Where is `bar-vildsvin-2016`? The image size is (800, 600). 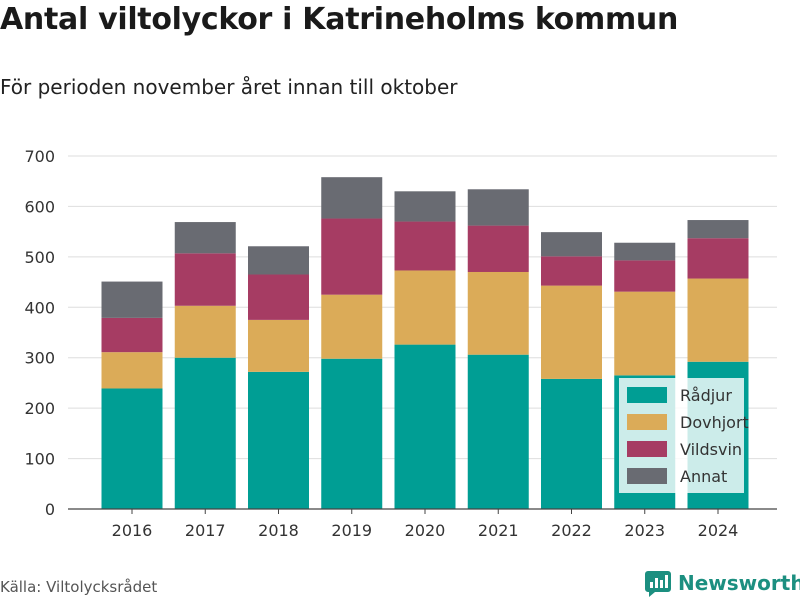
bar-vildsvin-2016 is located at coordinates (132, 335).